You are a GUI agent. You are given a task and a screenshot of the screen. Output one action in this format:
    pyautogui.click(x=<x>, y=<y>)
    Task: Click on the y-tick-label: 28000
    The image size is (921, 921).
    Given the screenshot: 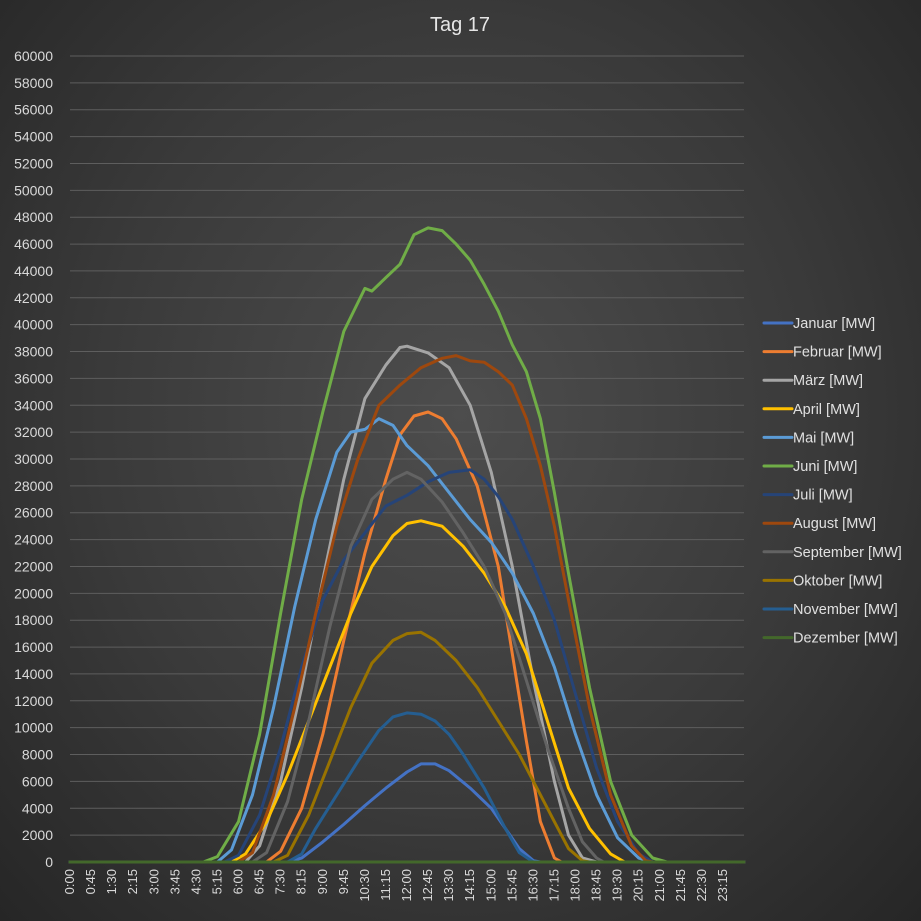 What is the action you would take?
    pyautogui.click(x=33, y=486)
    